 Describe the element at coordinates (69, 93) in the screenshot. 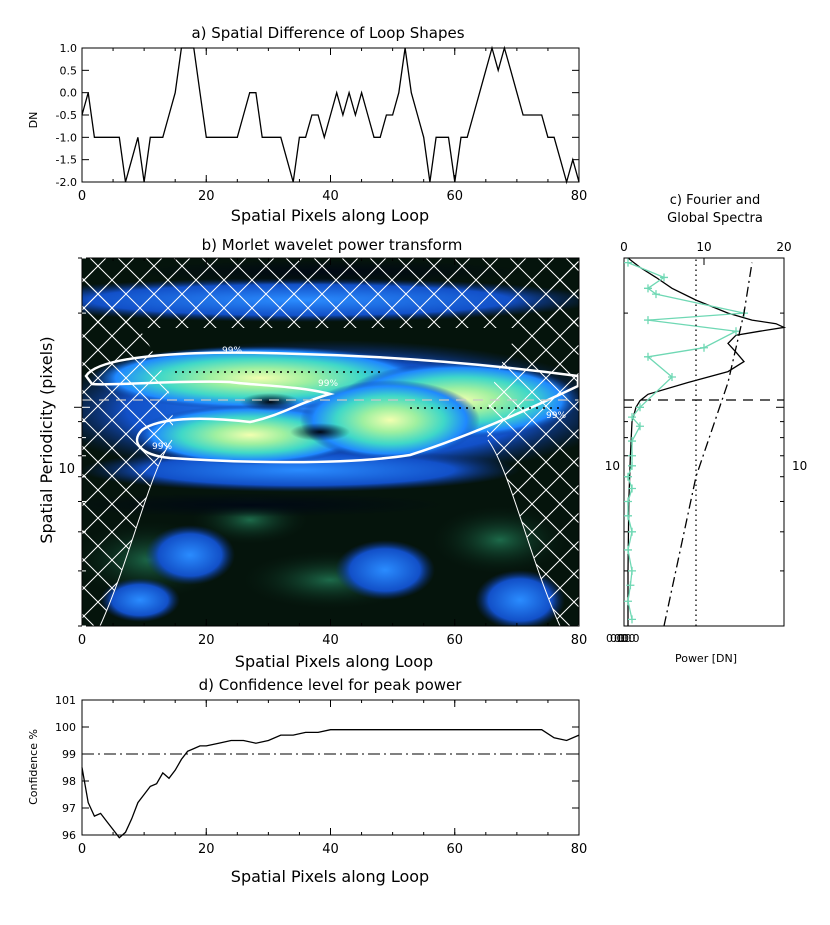

I see `a-ytick-label-4: 0.0` at that location.